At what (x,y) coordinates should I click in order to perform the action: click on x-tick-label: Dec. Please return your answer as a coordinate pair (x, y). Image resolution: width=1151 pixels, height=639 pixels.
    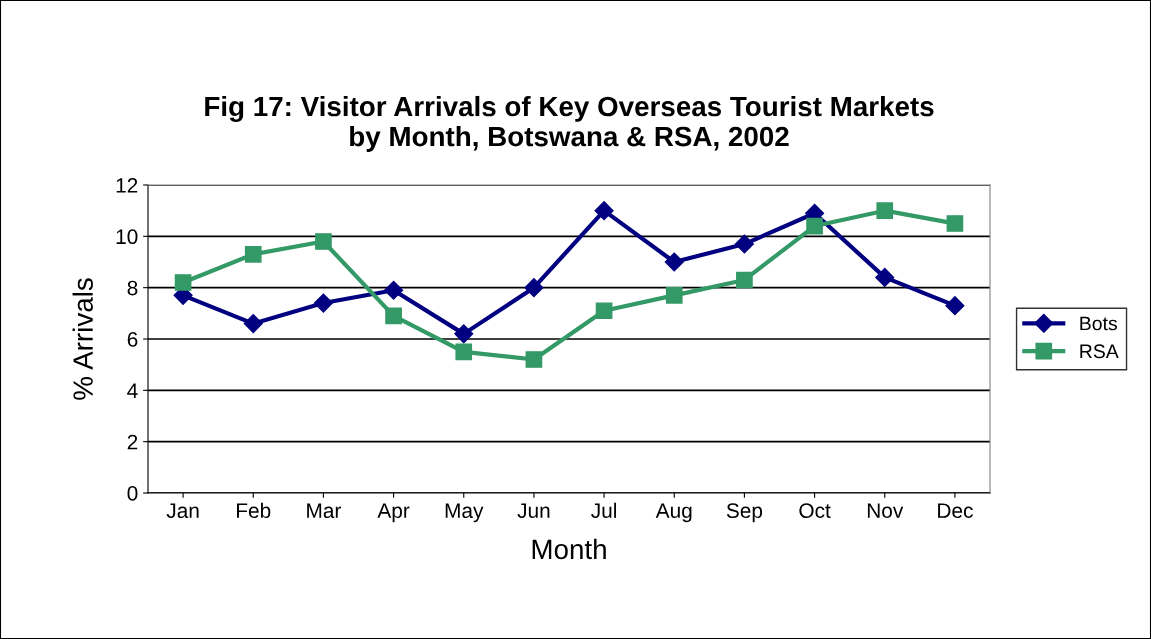
    Looking at the image, I should click on (955, 511).